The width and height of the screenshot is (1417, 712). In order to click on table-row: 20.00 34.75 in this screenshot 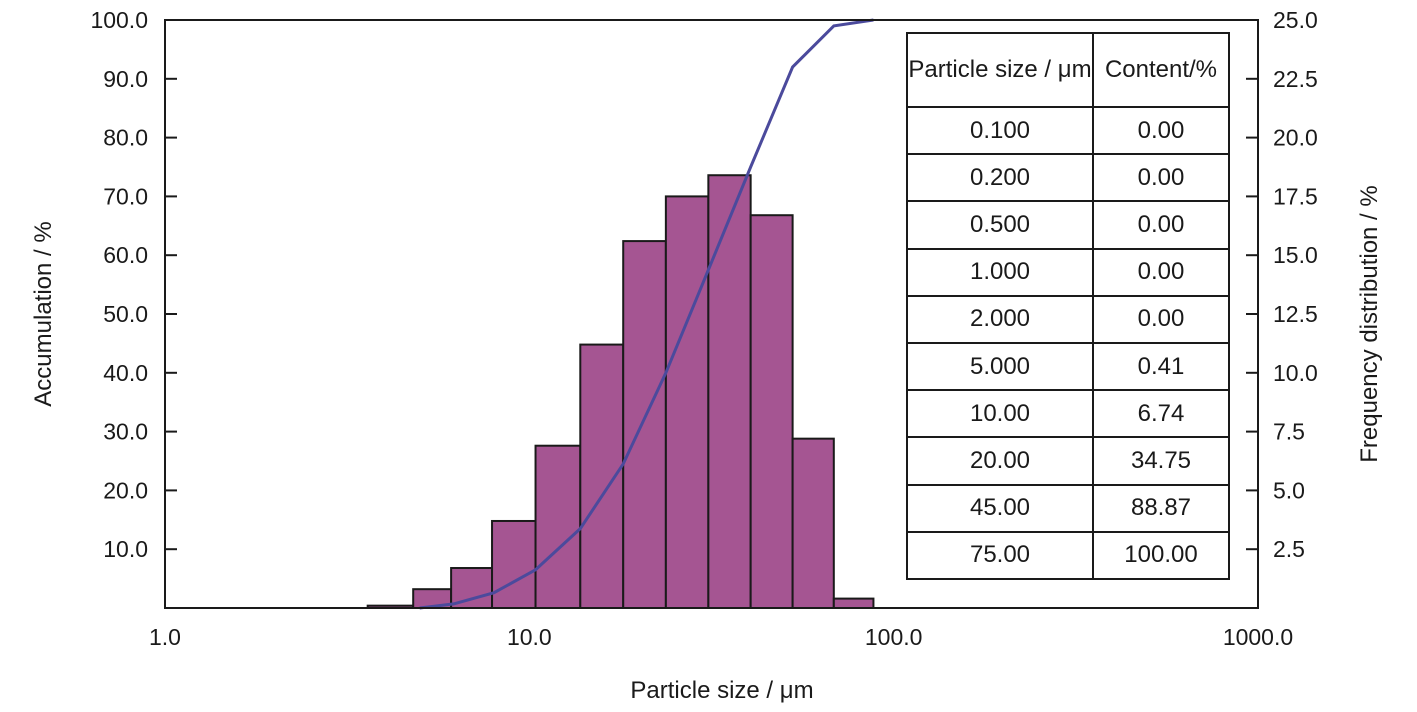, I will do `click(1068, 461)`.